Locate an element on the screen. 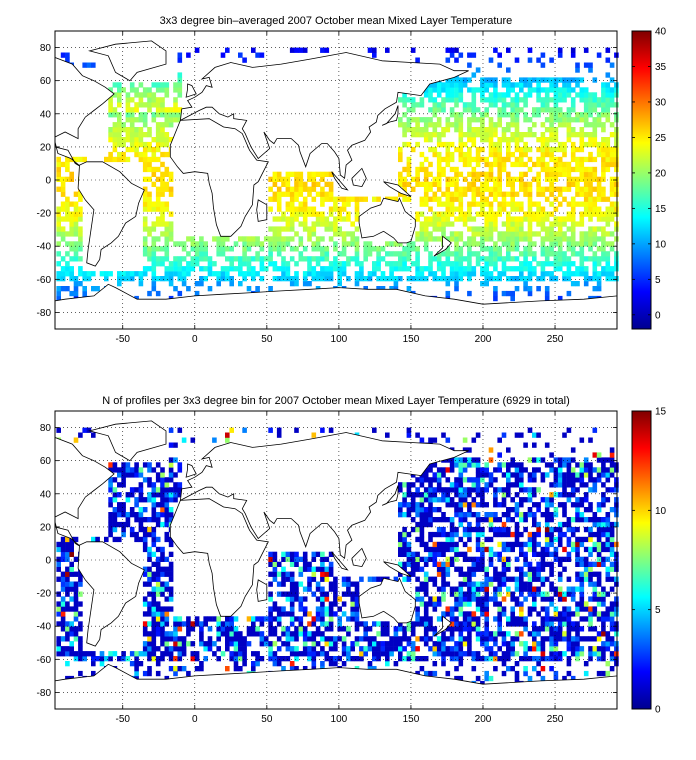 This screenshot has width=696, height=760. land-mass is located at coordinates (219, 177).